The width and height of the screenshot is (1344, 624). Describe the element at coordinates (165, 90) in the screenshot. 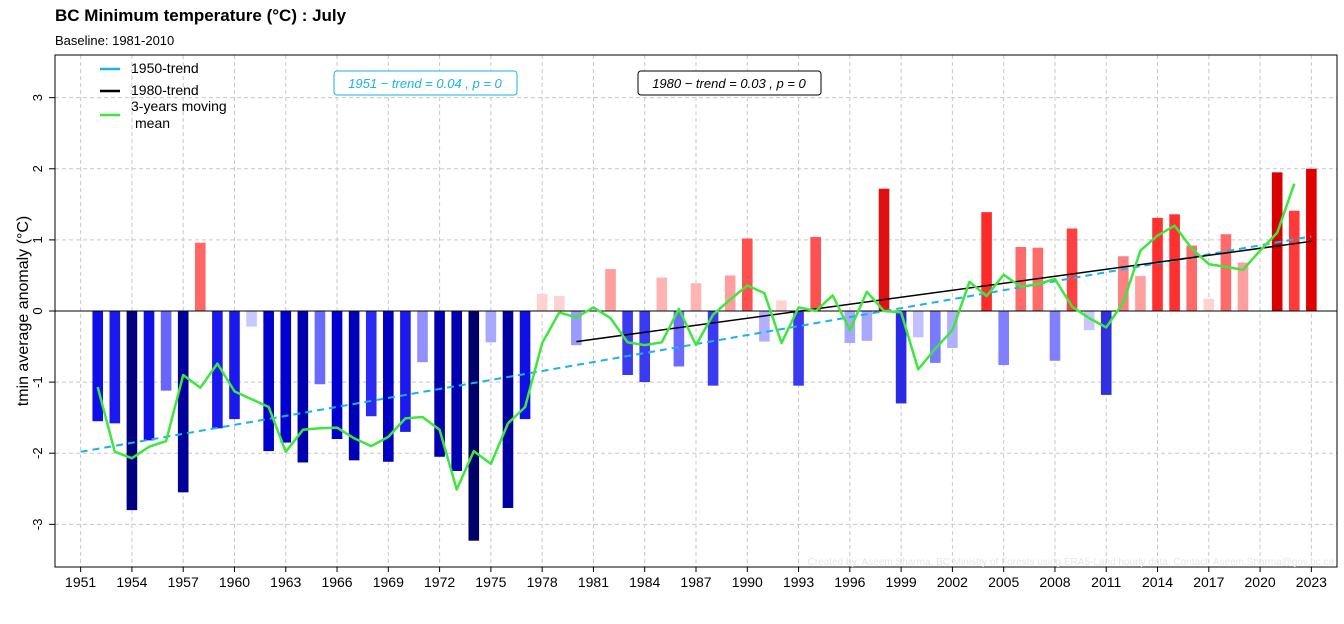

I see `legend-label-1980-trend: 1980-trend` at that location.